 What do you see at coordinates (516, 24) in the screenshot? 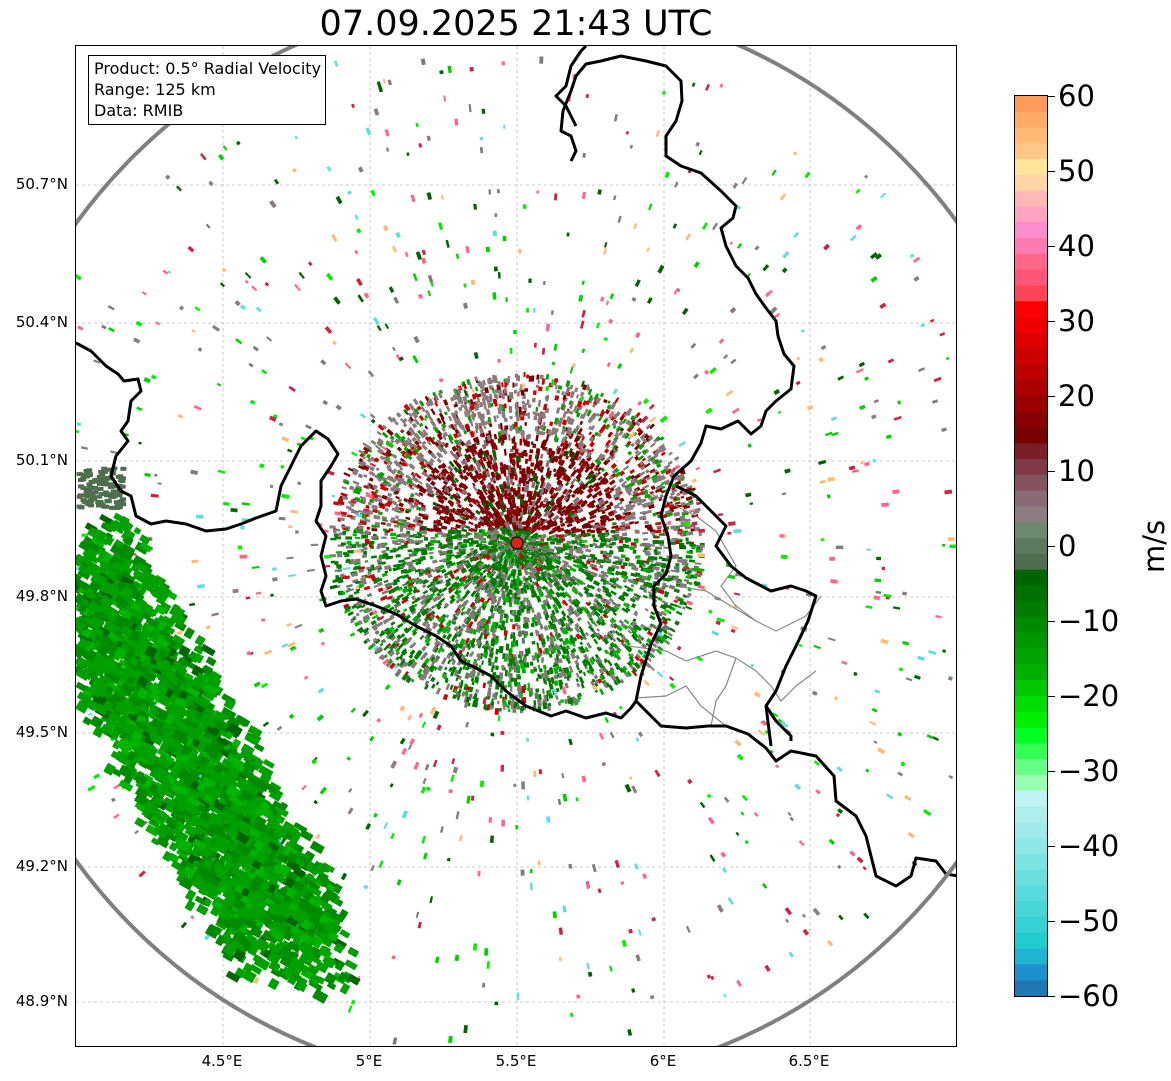
I see `map-title: 07.09.2025 21:43 UTC` at bounding box center [516, 24].